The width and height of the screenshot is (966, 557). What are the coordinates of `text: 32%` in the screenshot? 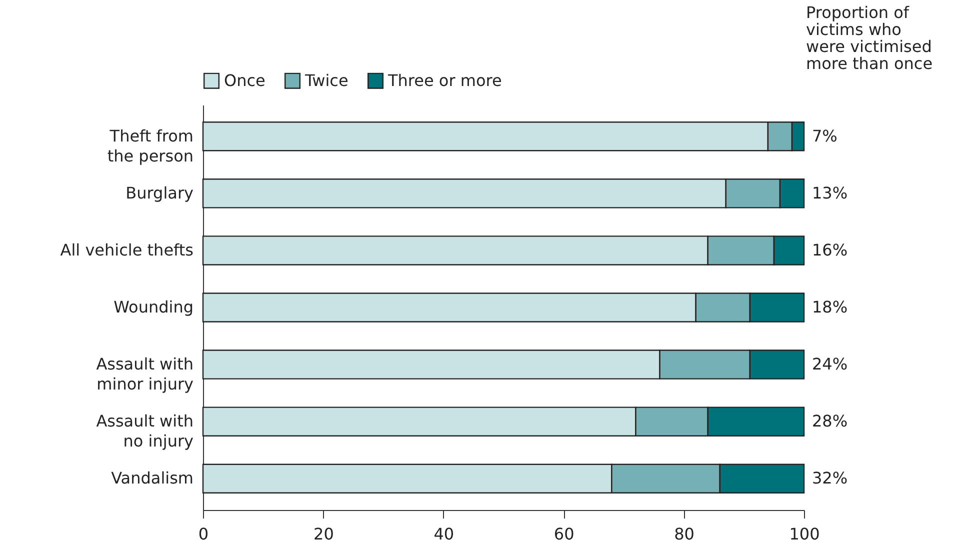 It's located at (830, 478).